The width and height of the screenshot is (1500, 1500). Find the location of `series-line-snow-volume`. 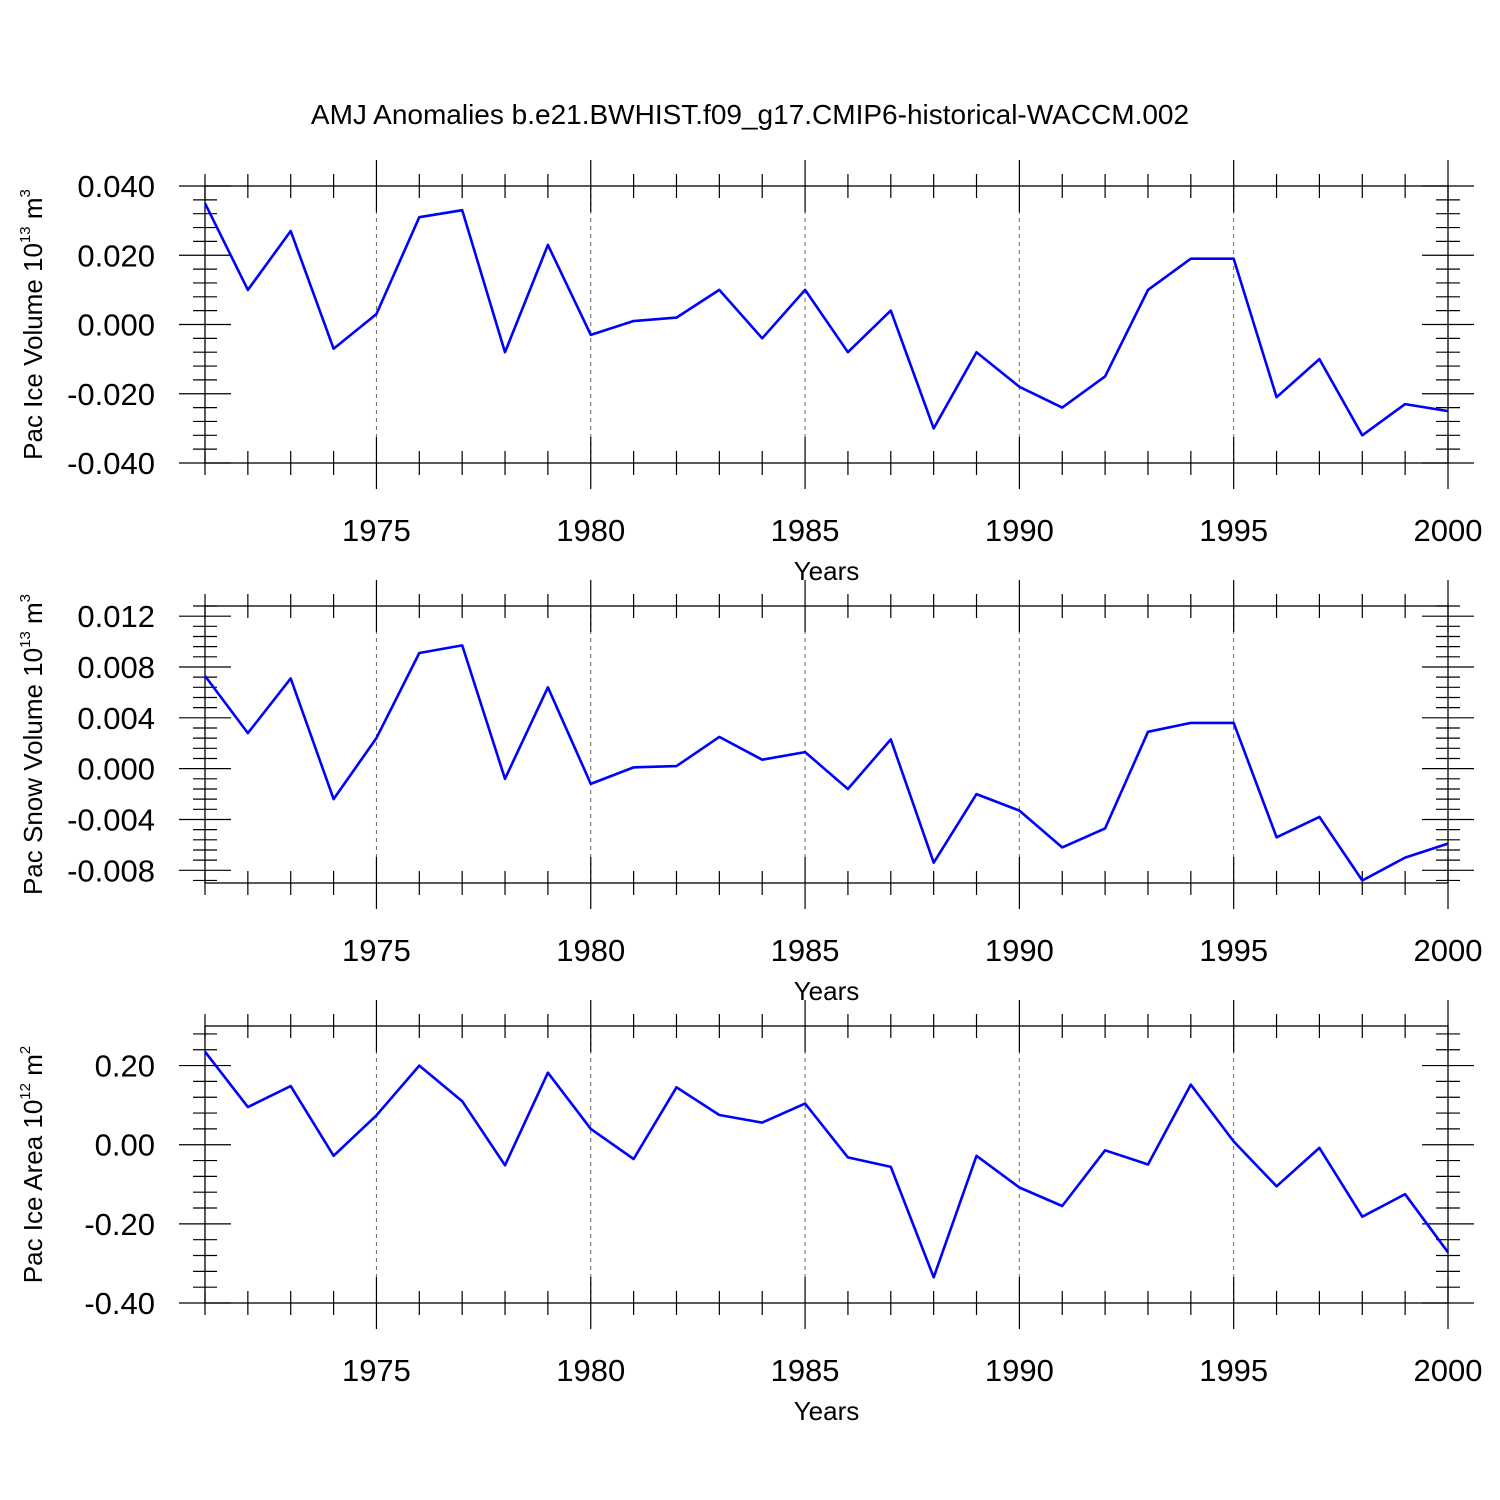

series-line-snow-volume is located at coordinates (826, 763).